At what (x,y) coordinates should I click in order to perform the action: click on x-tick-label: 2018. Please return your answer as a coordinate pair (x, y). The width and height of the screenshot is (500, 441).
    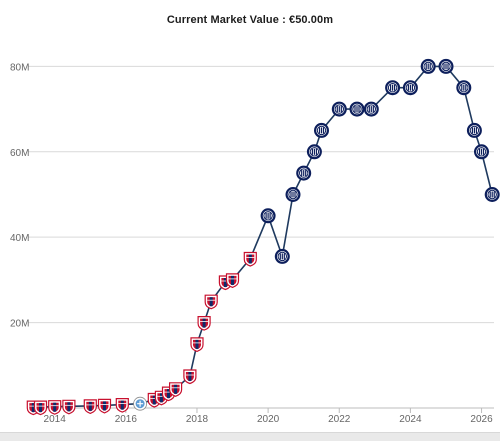
    Looking at the image, I should click on (197, 419).